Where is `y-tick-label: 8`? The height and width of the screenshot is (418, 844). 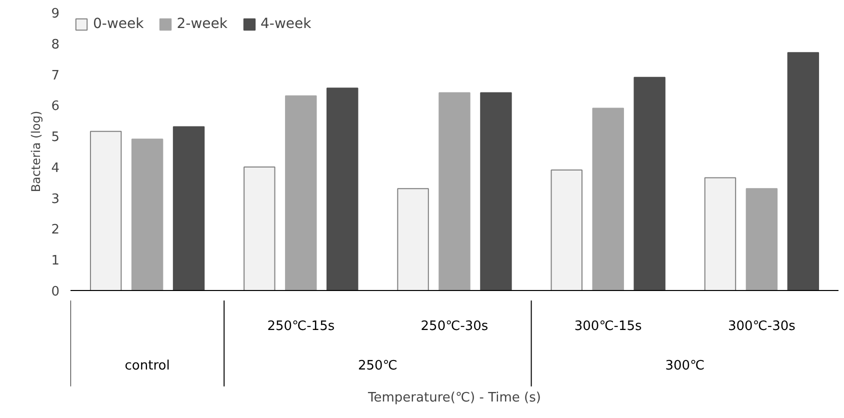
y-tick-label: 8 is located at coordinates (55, 44).